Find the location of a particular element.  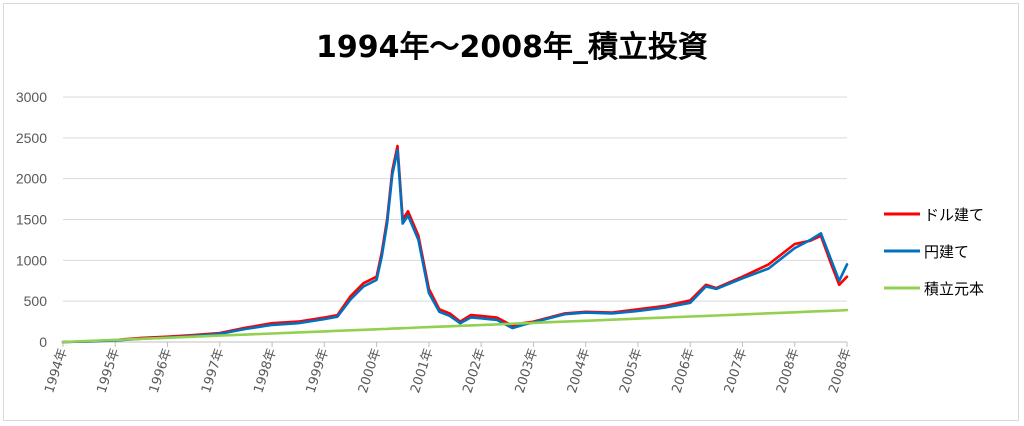

x-tick-label: 2000年 is located at coordinates (370, 371).